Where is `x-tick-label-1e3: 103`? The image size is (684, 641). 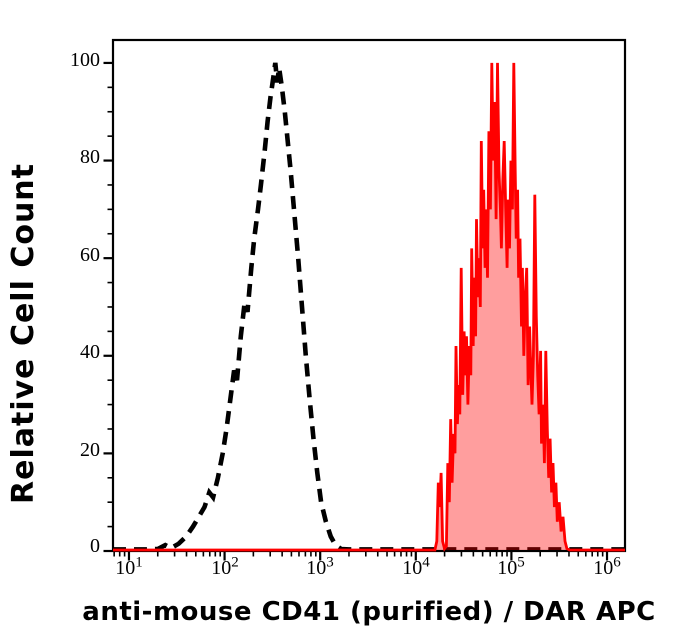 x-tick-label-1e3: 103 is located at coordinates (320, 566).